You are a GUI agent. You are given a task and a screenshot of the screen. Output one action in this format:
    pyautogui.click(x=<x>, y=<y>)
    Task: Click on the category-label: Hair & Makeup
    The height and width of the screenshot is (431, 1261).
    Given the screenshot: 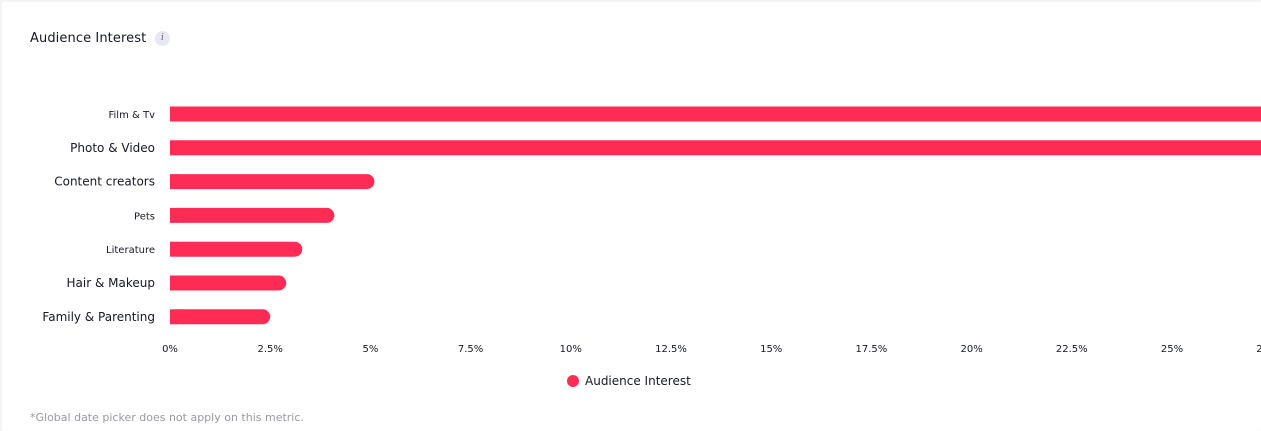 What is the action you would take?
    pyautogui.click(x=111, y=283)
    